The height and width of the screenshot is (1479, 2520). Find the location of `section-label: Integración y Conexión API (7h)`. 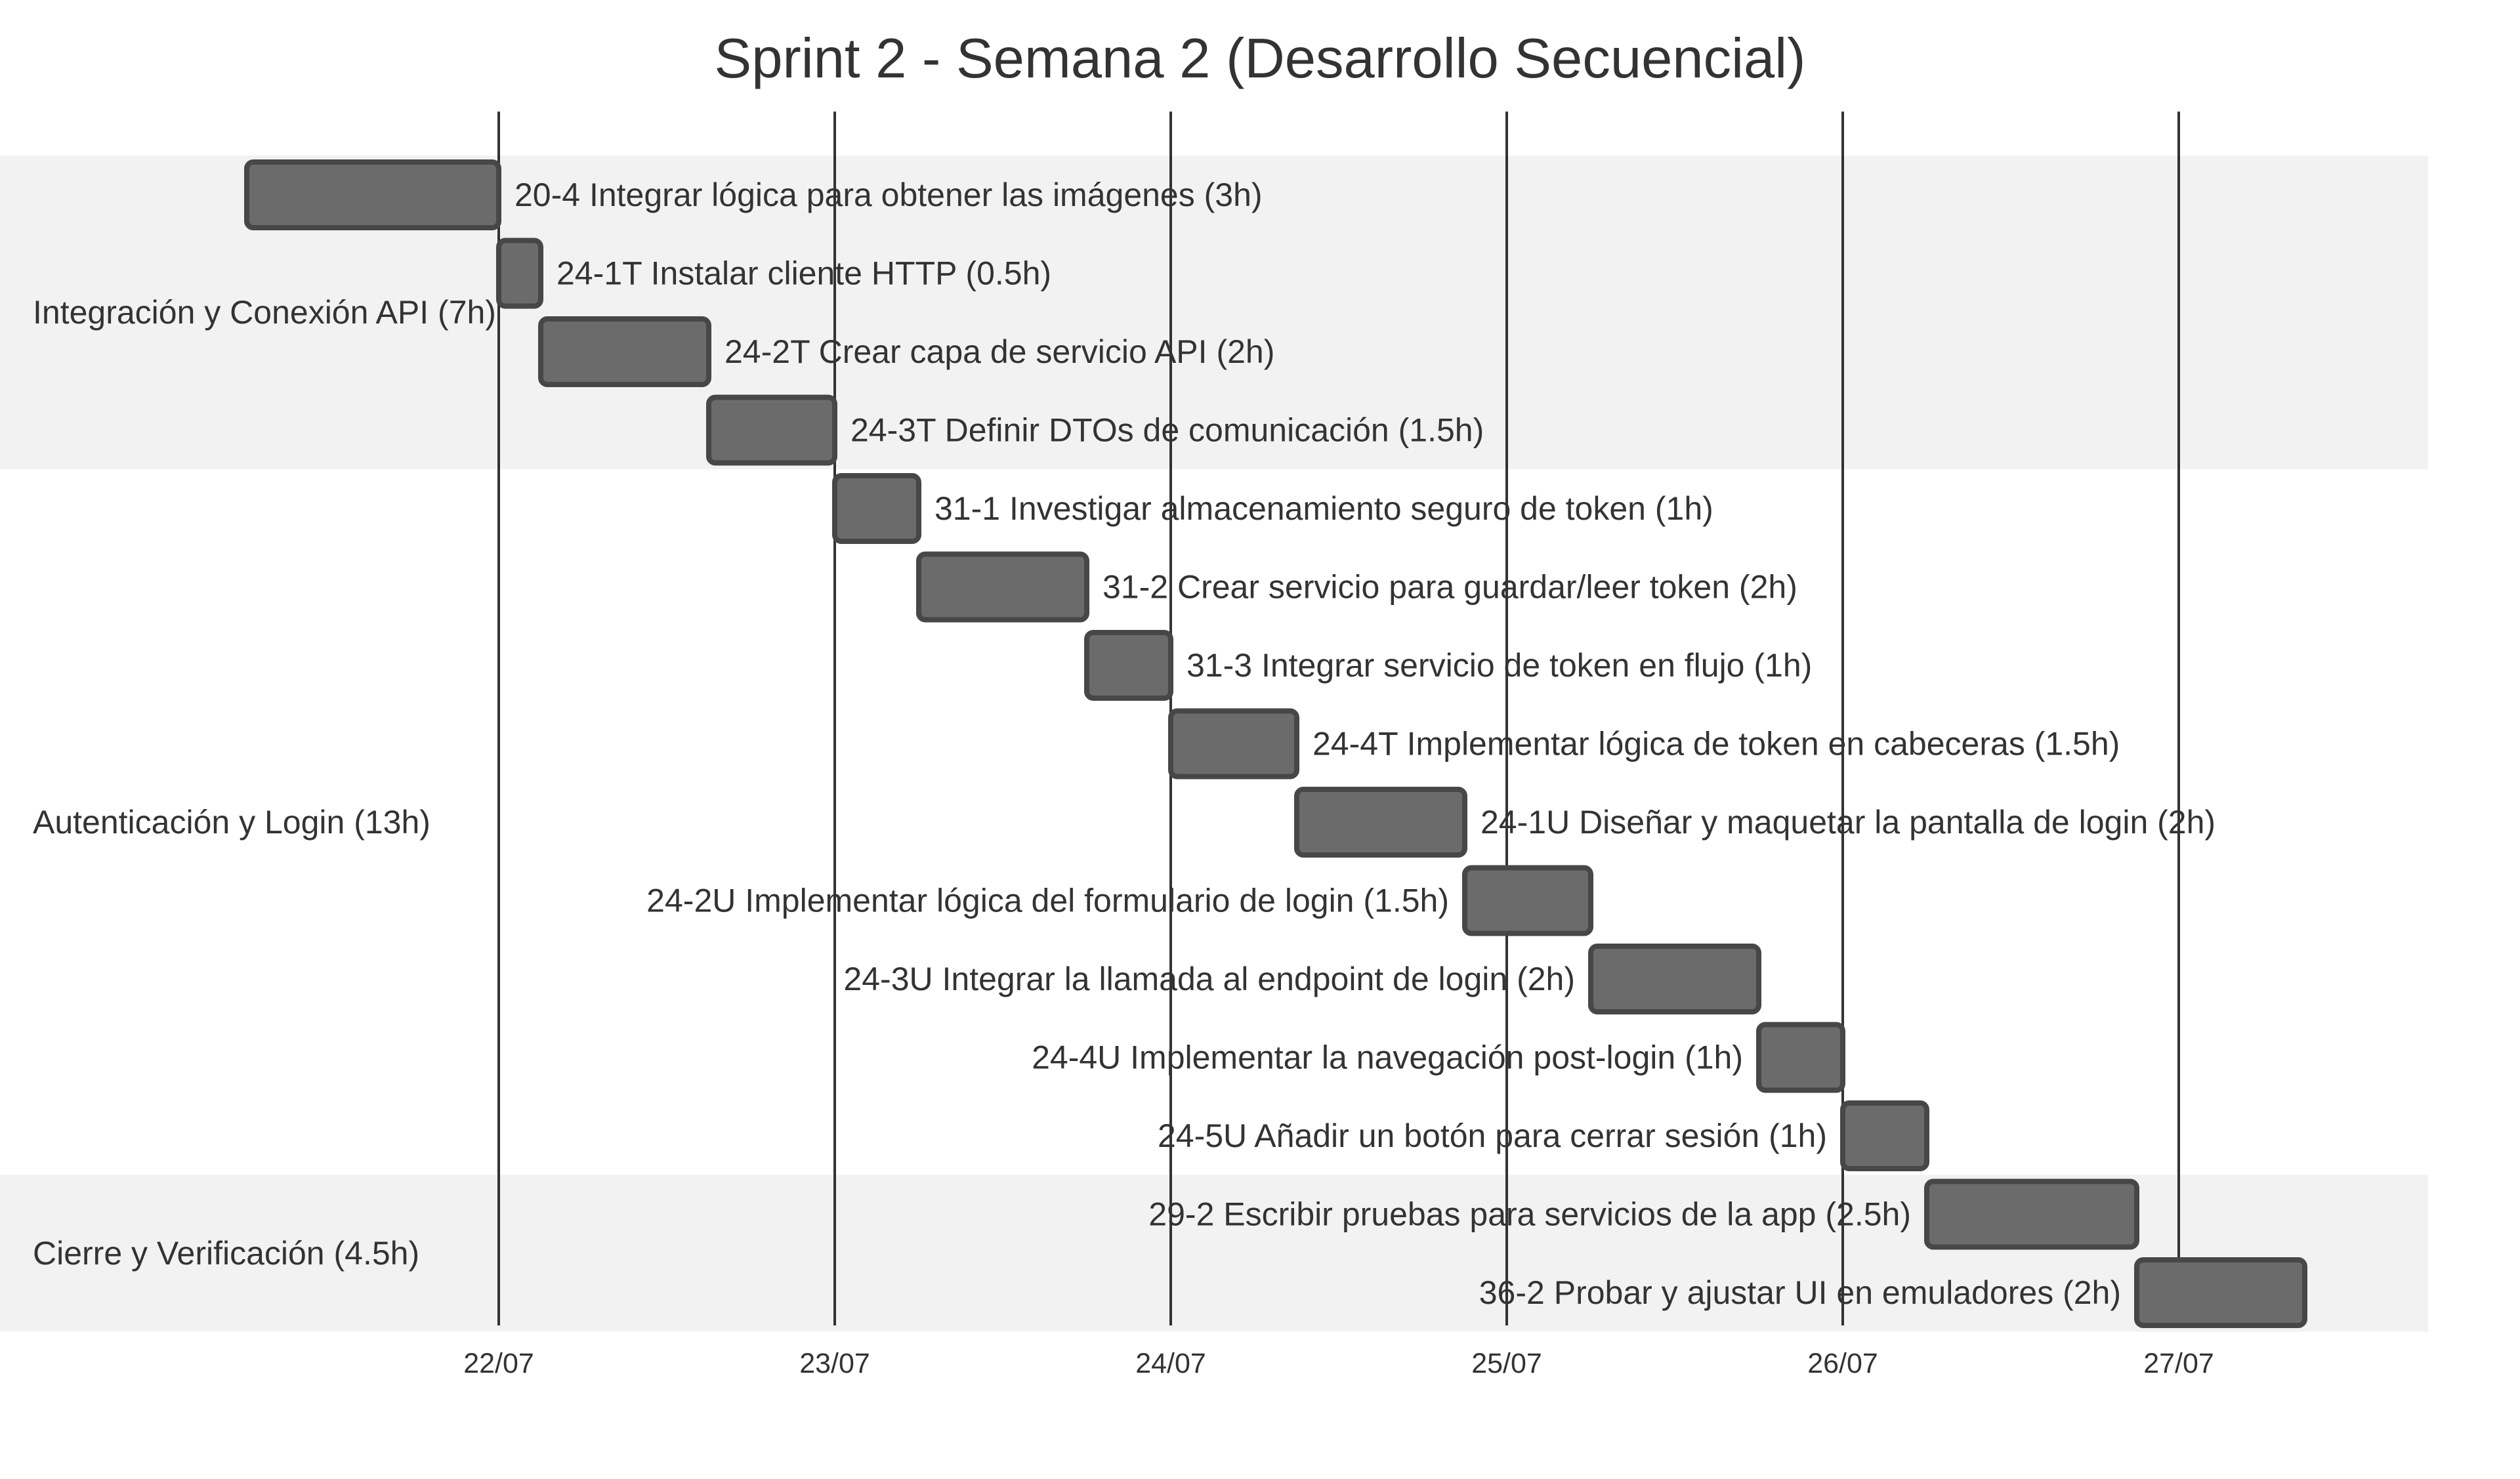

section-label: Integración y Conexión API (7h) is located at coordinates (264, 312).